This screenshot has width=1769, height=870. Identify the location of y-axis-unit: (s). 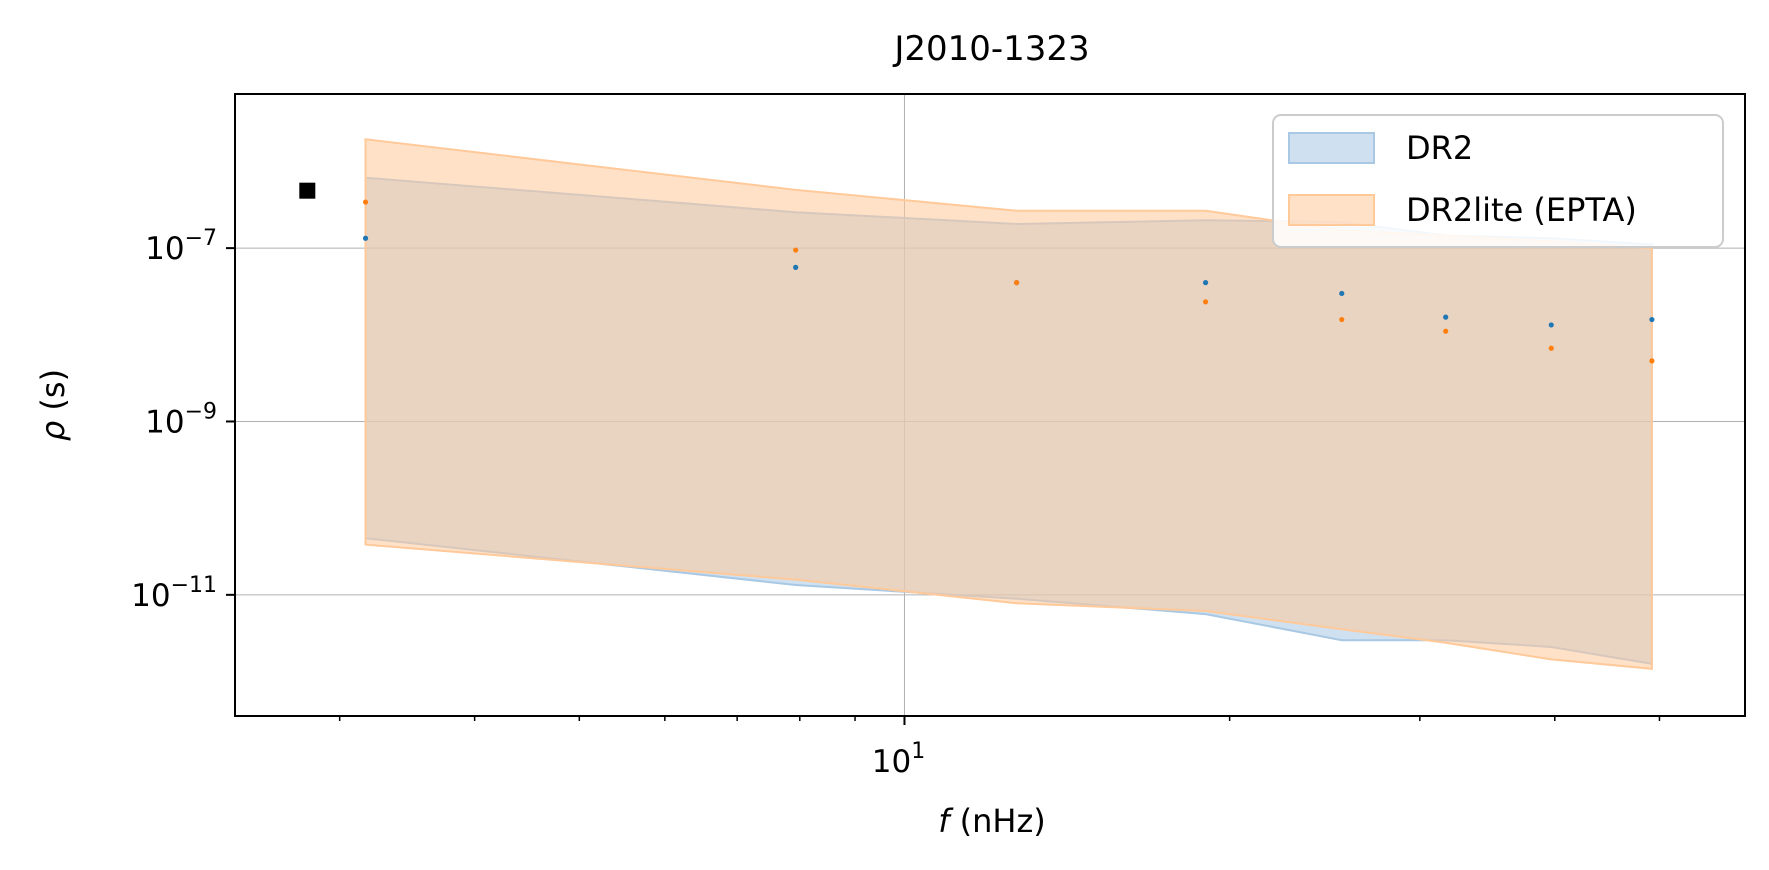
(53, 395).